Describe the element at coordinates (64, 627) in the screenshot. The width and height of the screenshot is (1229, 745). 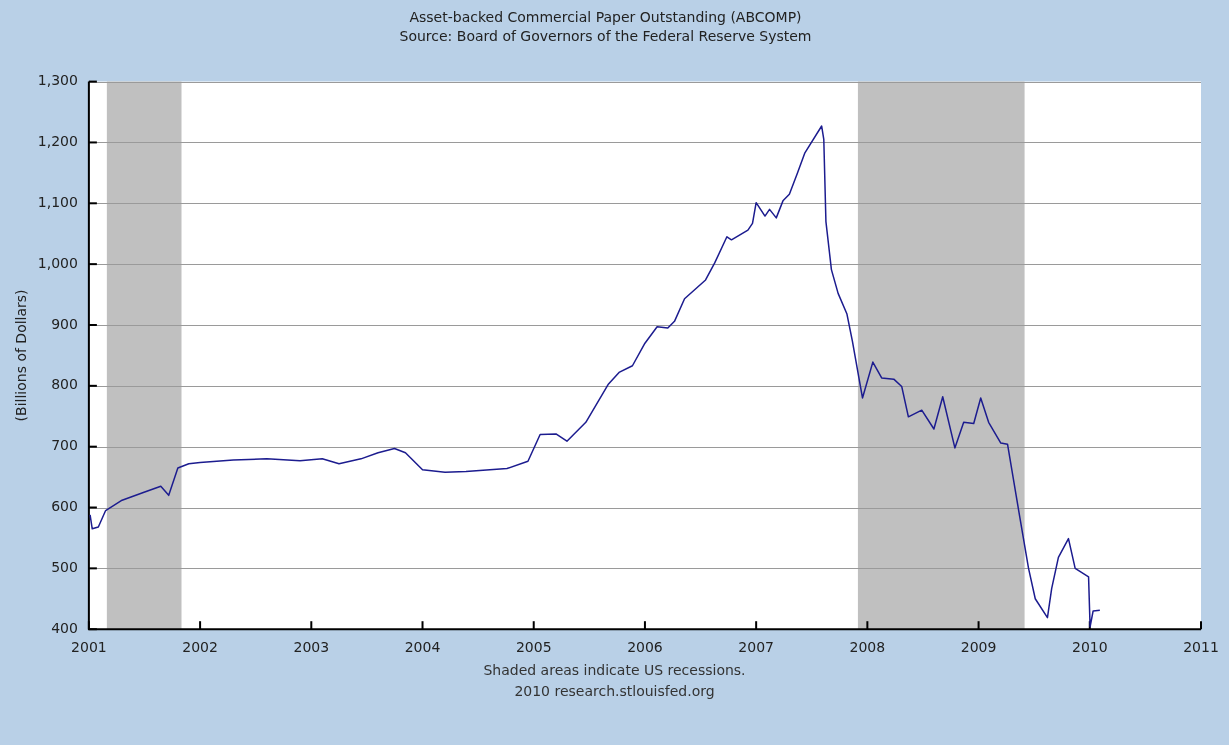
I see `y-tick-label: 400` at that location.